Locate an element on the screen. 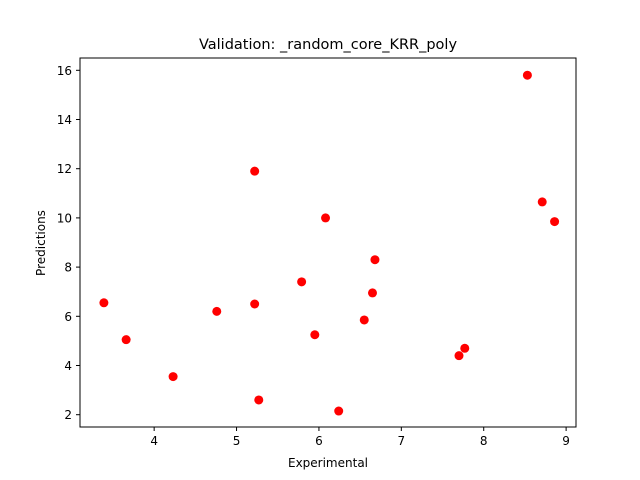  chart-title: Validation: _random_core_KRR_poly is located at coordinates (328, 45).